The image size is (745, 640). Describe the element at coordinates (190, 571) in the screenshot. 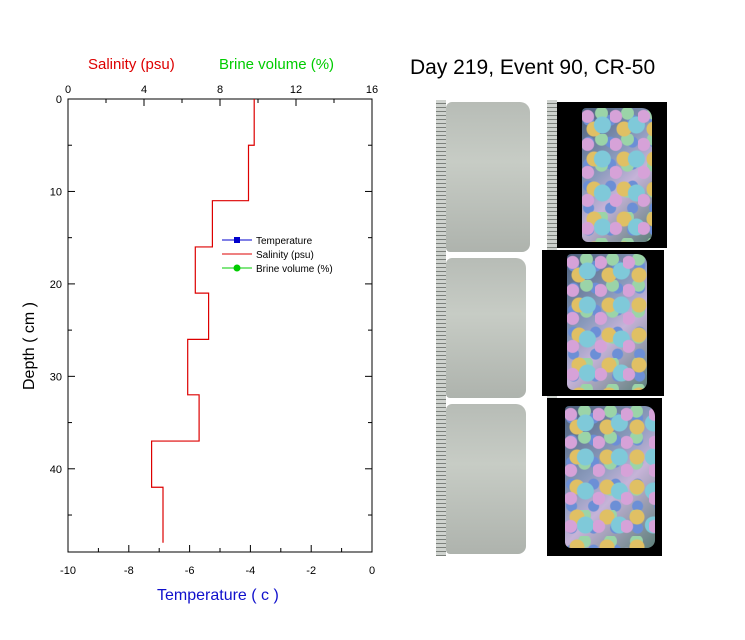

I see `bottom-tick-label: -6` at that location.